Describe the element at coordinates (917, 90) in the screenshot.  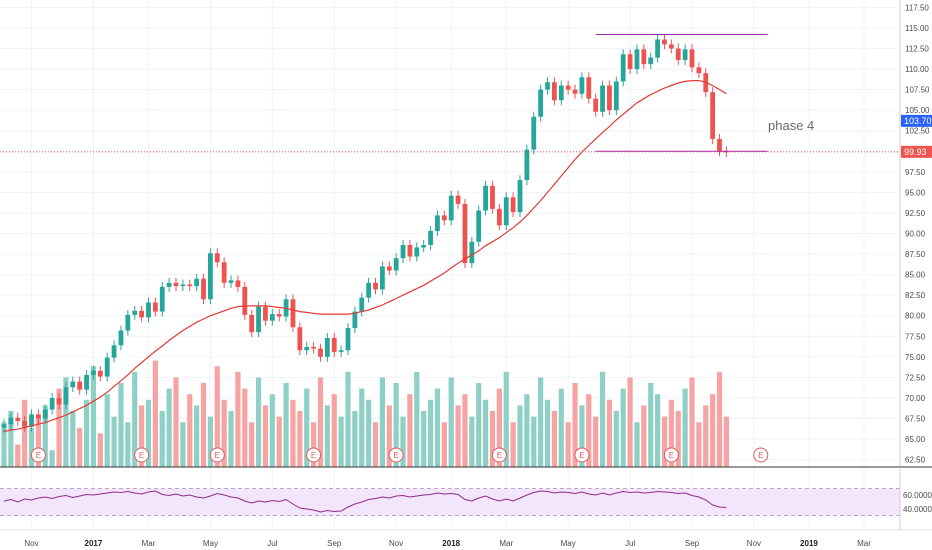
I see `price-tick-label: 107.50` at that location.